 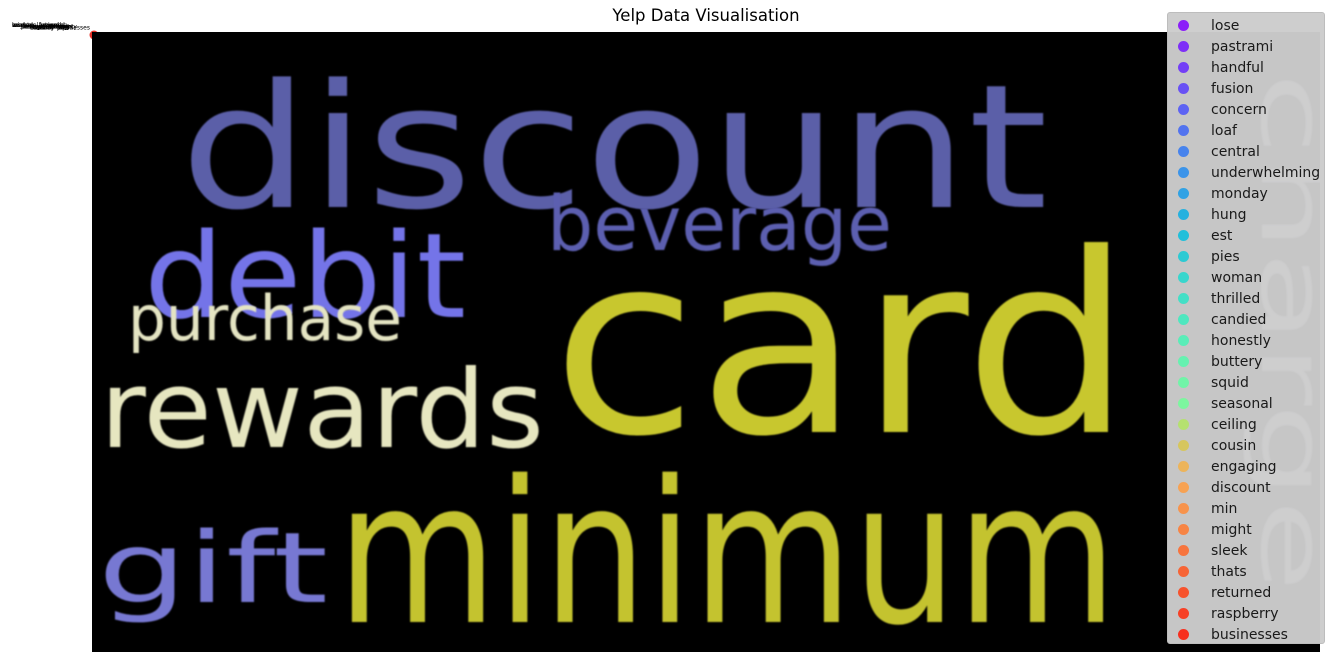 I want to click on scatter-point-label: ceiling, so click(x=31, y=26).